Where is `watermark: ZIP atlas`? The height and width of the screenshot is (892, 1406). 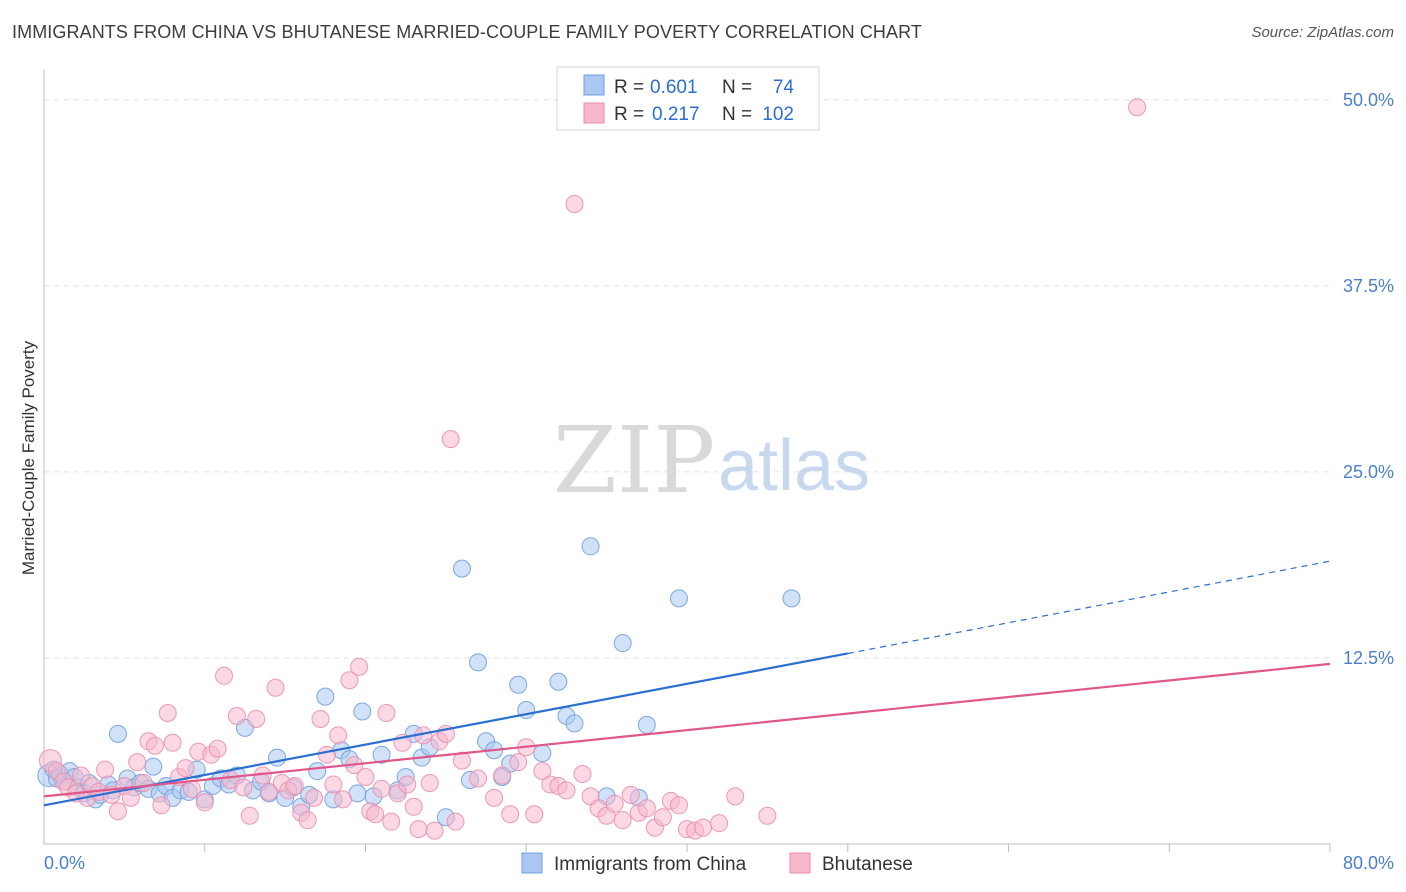
watermark: ZIP atlas is located at coordinates (711, 460).